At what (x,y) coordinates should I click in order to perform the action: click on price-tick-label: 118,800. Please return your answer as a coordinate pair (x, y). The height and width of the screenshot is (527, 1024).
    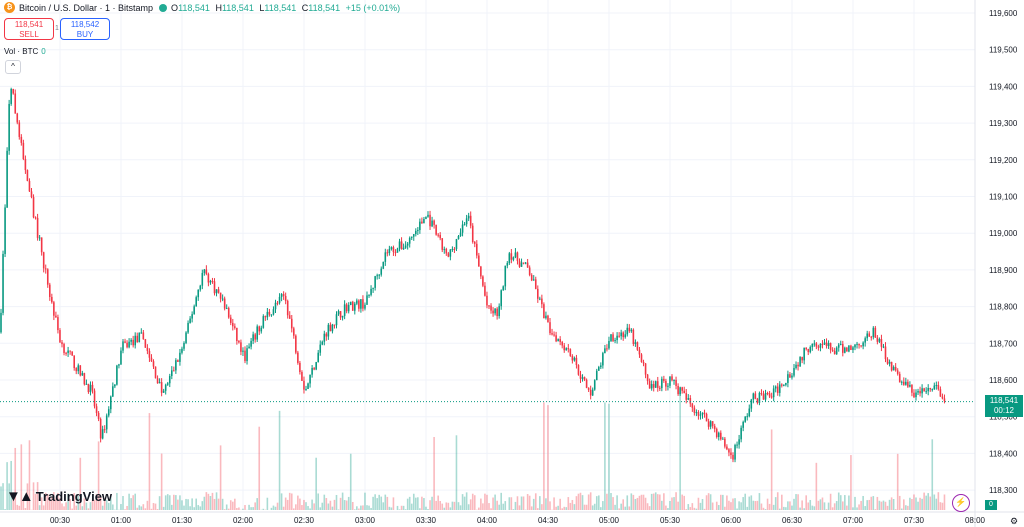
    Looking at the image, I should click on (1003, 307).